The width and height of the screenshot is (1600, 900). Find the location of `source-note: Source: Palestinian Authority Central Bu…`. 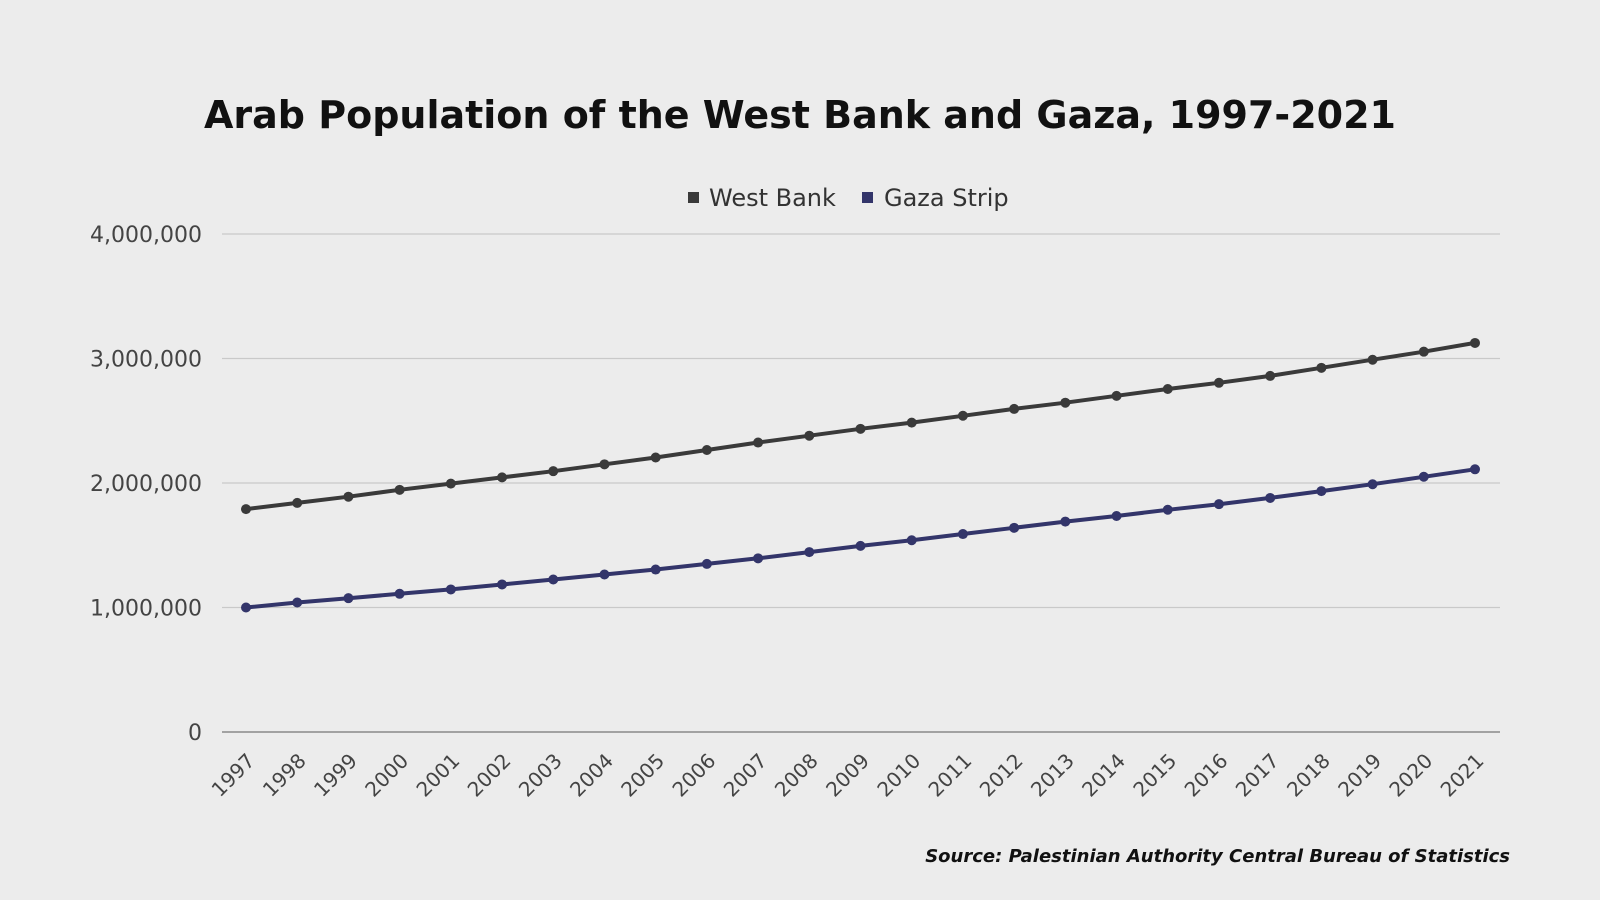

source-note: Source: Palestinian Authority Central Bu… is located at coordinates (1217, 856).